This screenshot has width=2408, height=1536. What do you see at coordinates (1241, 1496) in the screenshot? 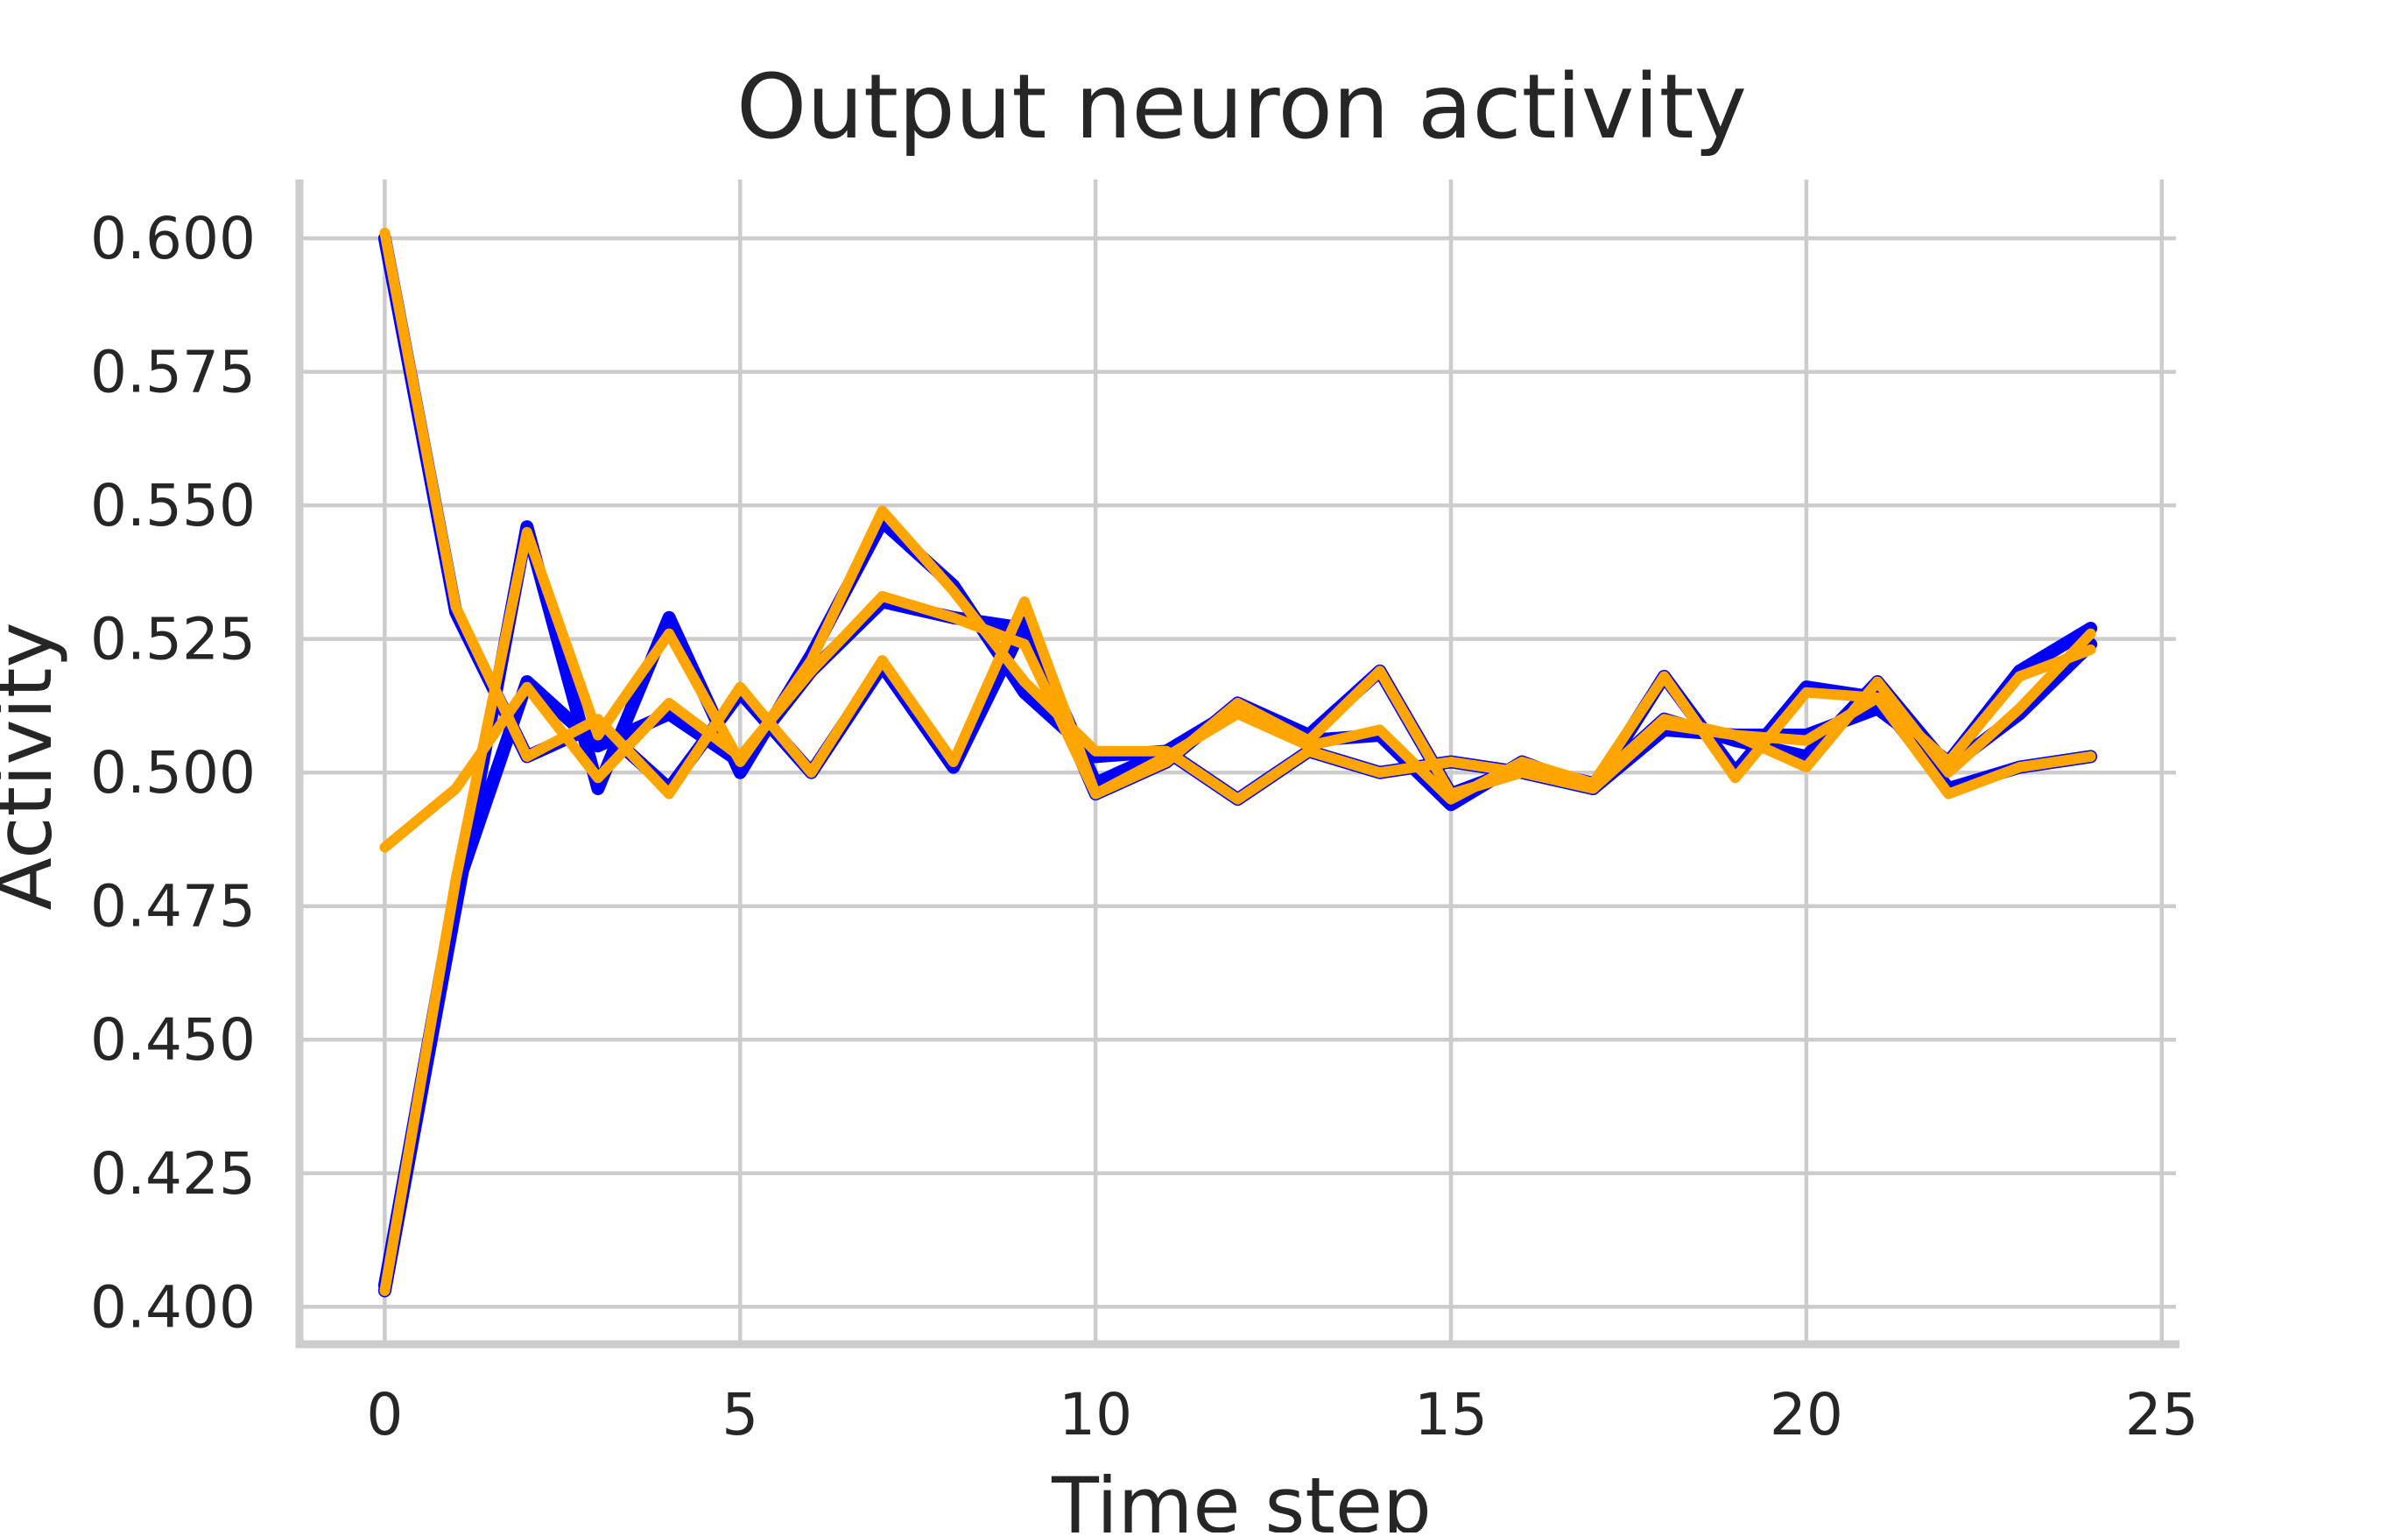
I see `x-axis-label: Time step` at bounding box center [1241, 1496].